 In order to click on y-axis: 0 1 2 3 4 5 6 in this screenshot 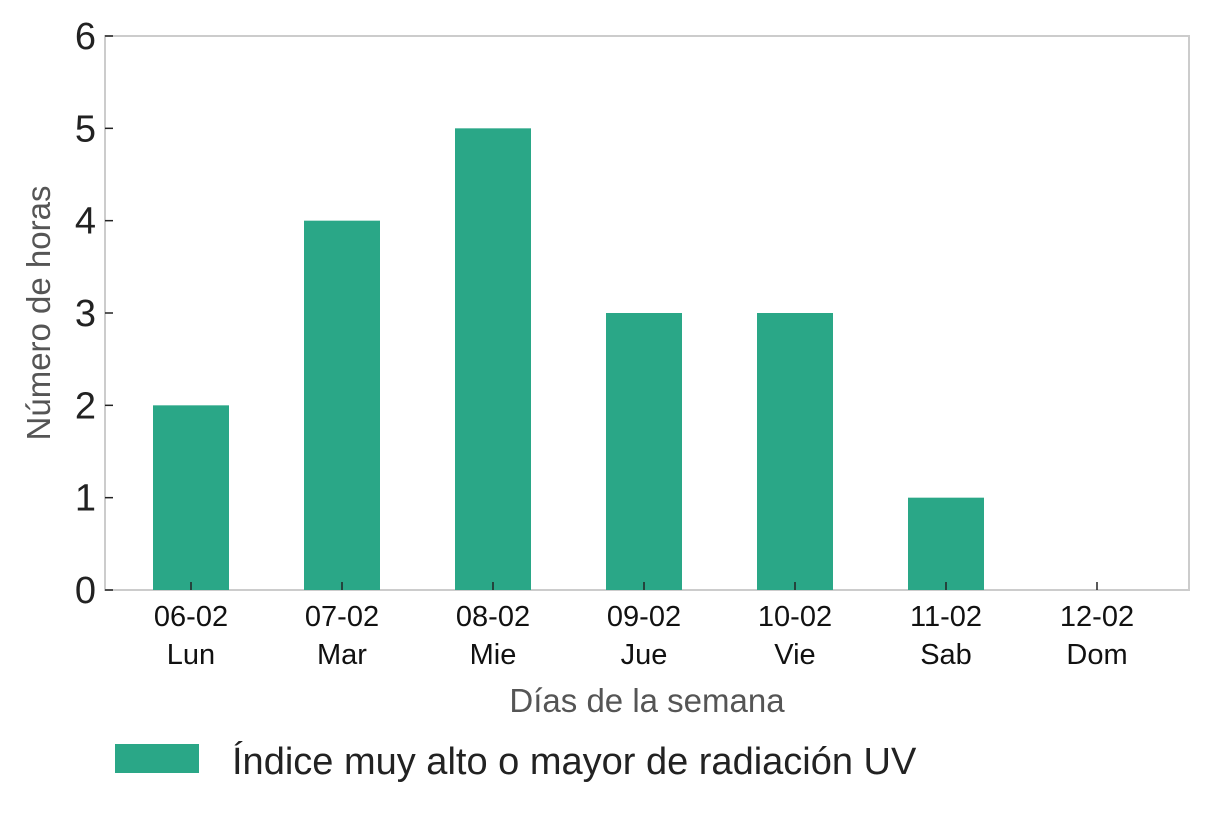, I will do `click(94, 314)`.